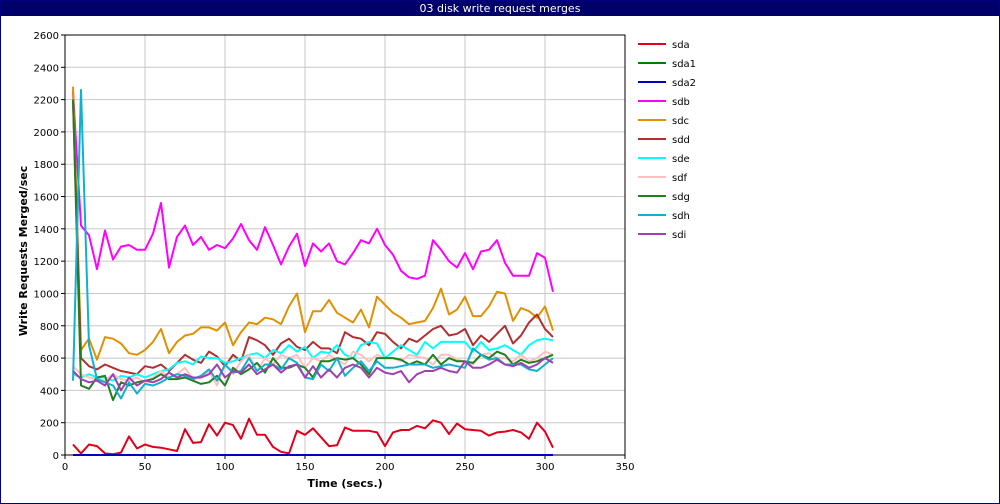 The width and height of the screenshot is (1000, 504). I want to click on legend-label-sdh: sdh, so click(681, 216).